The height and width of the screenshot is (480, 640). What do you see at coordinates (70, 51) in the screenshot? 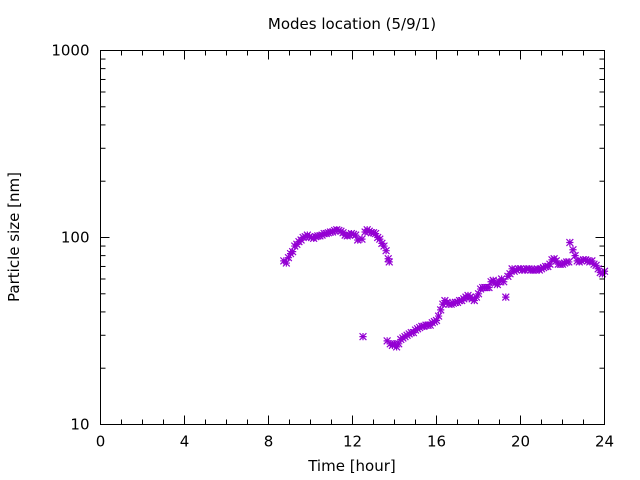
I see `y-tick-label: 1000` at bounding box center [70, 51].